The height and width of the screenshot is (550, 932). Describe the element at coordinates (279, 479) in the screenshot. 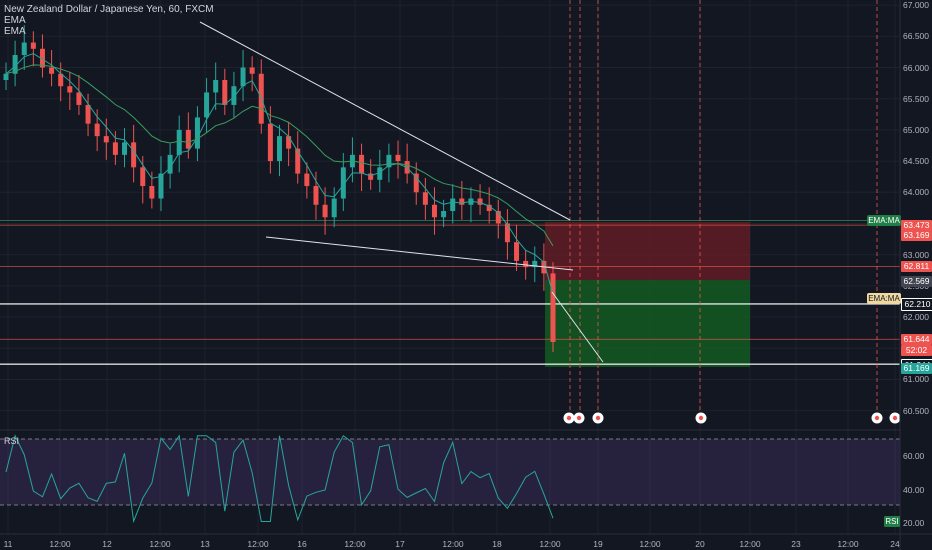

I see `rsi-line` at that location.